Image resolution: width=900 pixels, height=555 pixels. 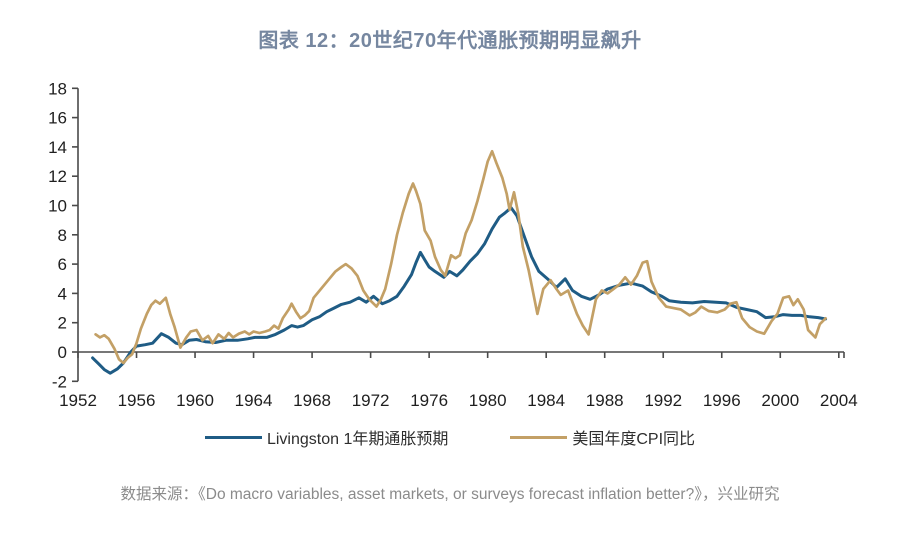 What do you see at coordinates (634, 439) in the screenshot?
I see `legend-label-cpi: 美国年度CPI同比` at bounding box center [634, 439].